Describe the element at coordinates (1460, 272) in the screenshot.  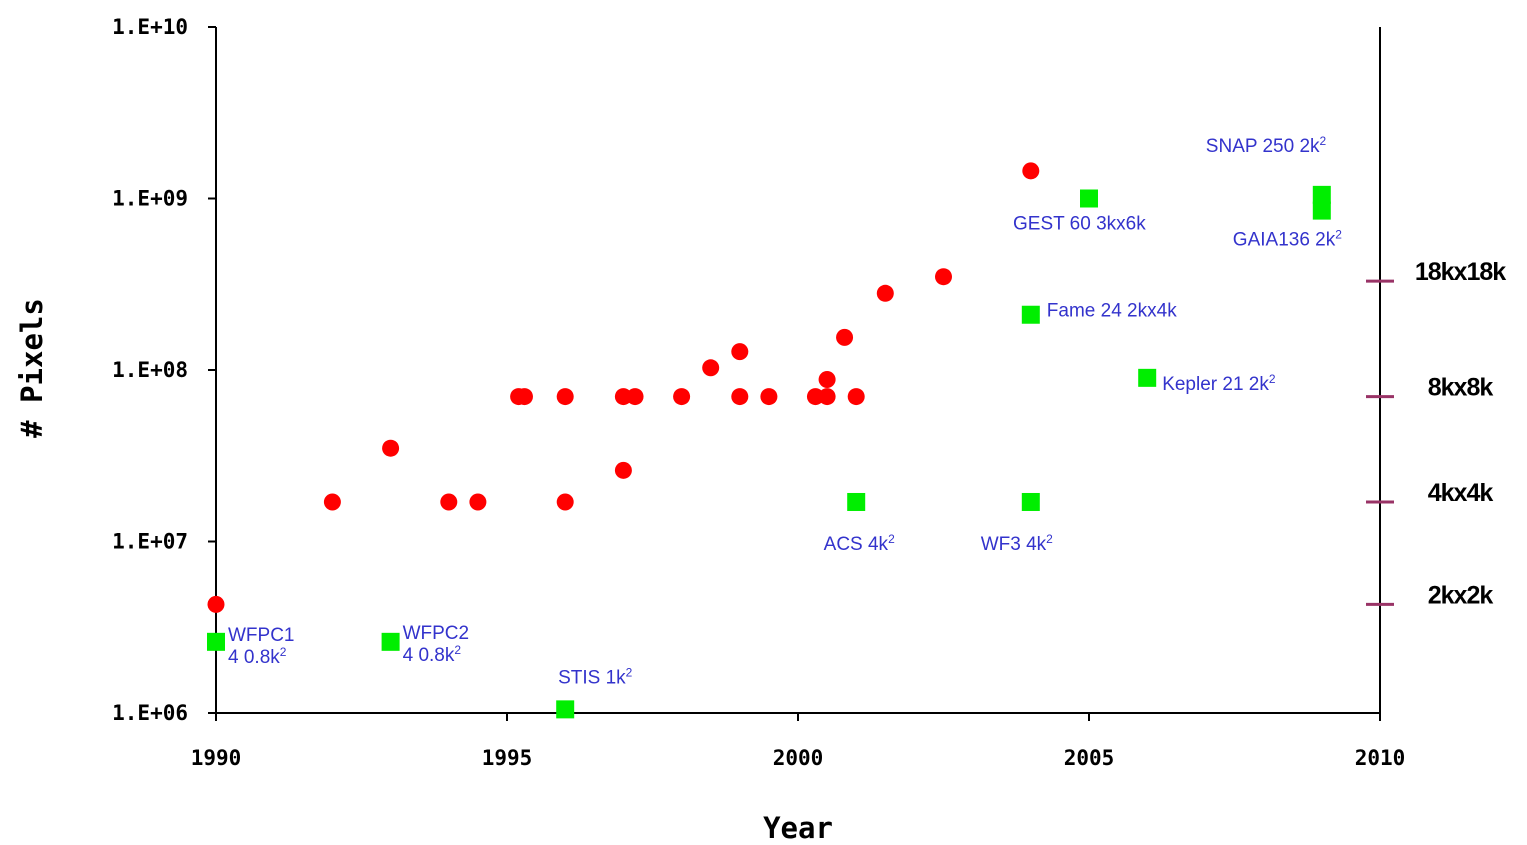
I see `right-axis-label: 18kx18k` at that location.